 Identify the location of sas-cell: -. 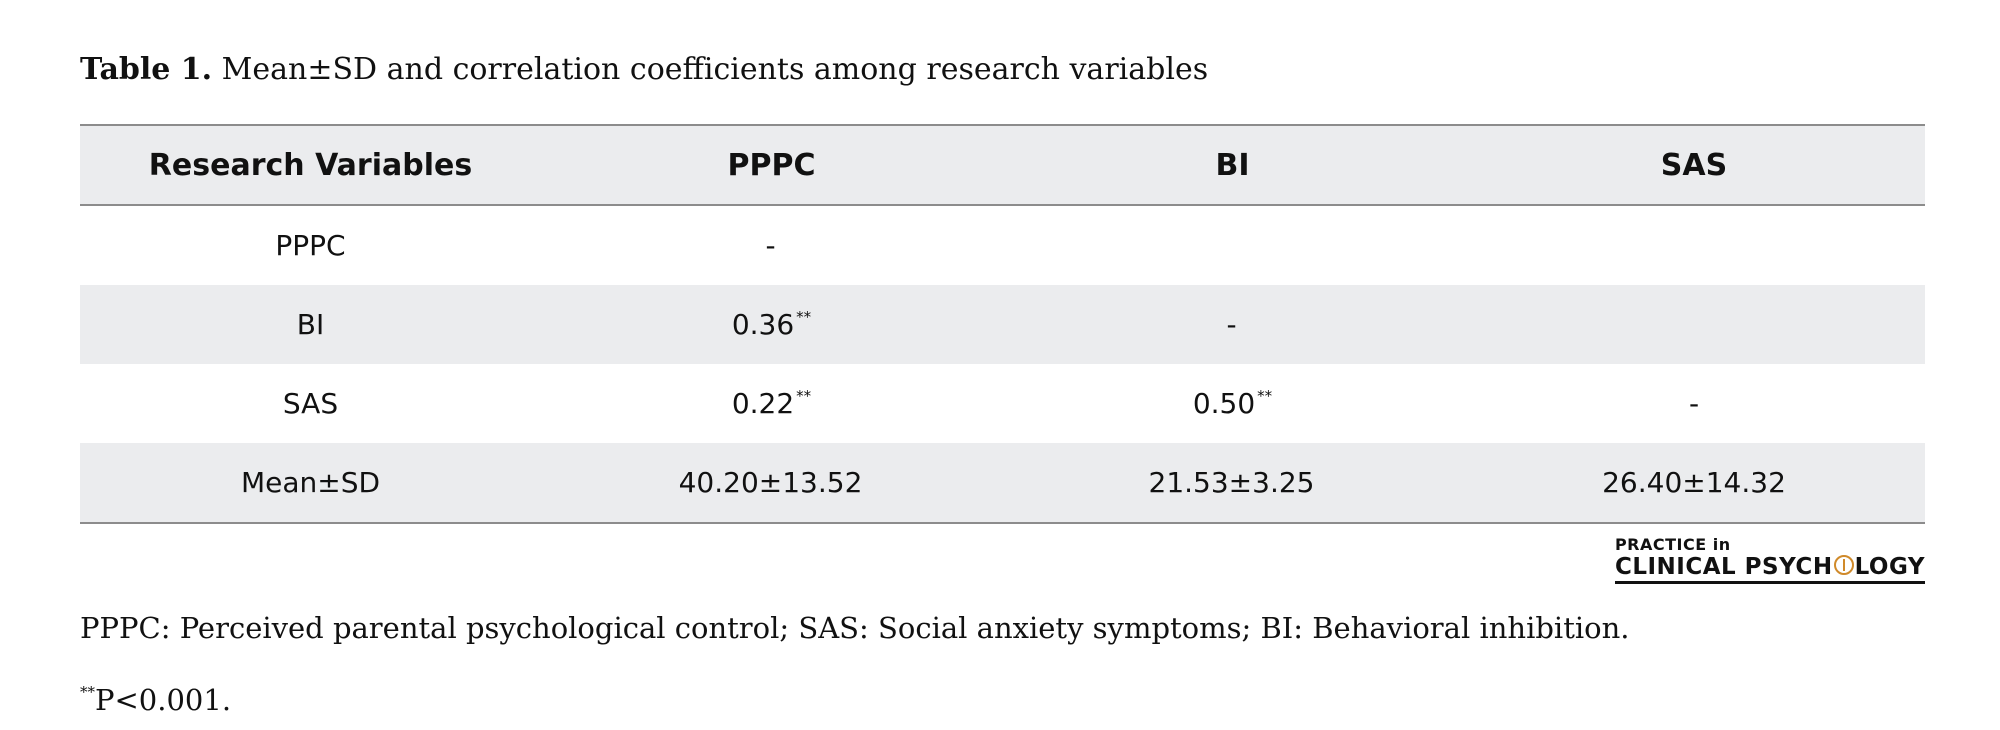
(1694, 403).